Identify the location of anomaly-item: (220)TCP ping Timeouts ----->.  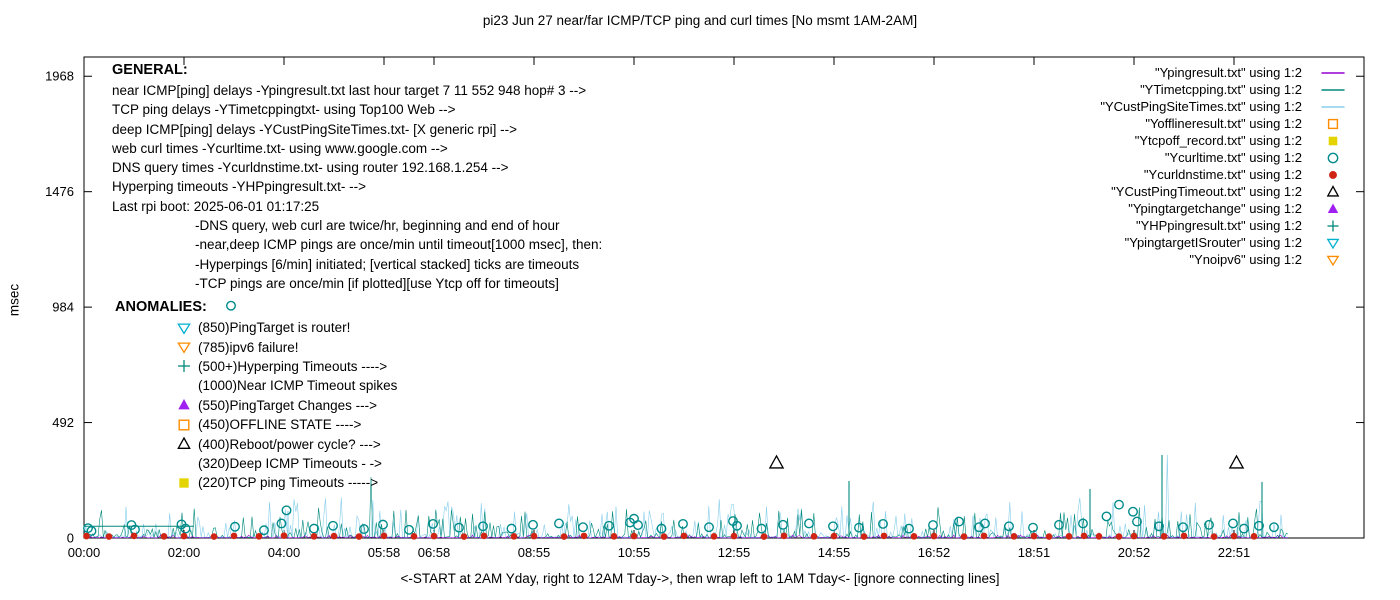
(256, 482).